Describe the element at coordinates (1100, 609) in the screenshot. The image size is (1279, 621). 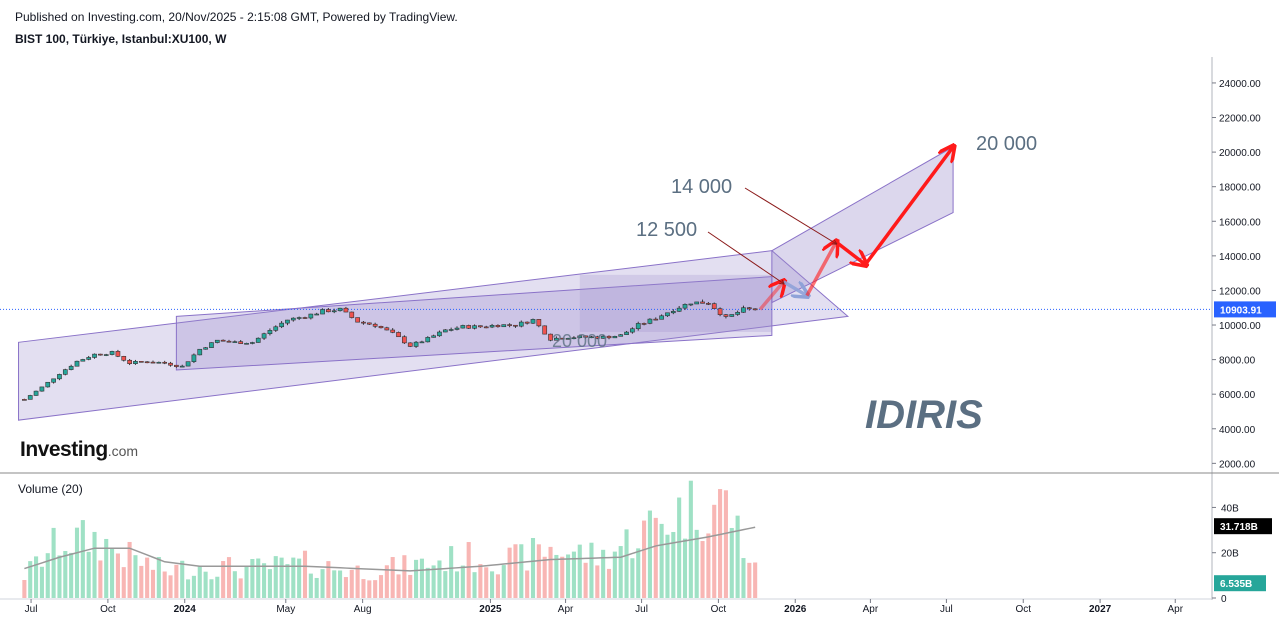
I see `time-tick-label: 2027` at that location.